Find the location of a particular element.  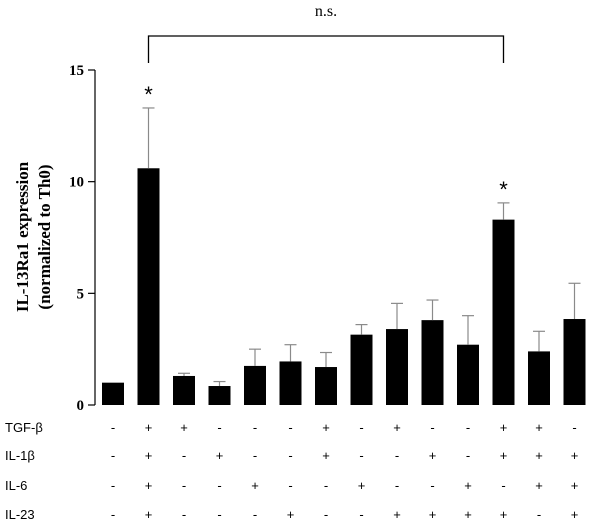

axes: 0 5 10 15 is located at coordinates (82, 238).